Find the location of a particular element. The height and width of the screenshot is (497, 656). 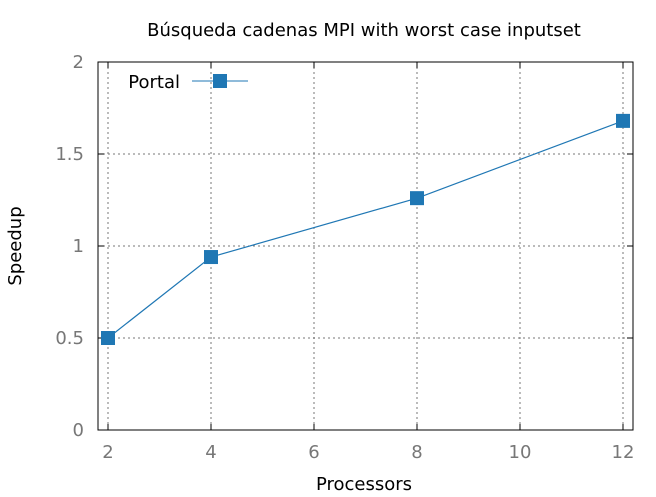

x-tick-label: 8 is located at coordinates (416, 452).